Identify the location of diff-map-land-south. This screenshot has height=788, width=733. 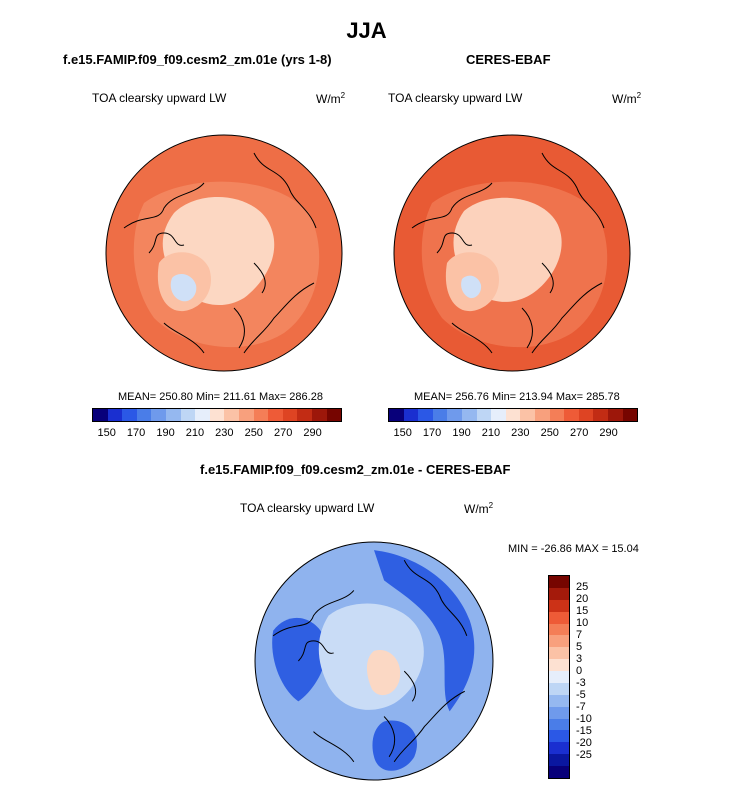
(395, 745).